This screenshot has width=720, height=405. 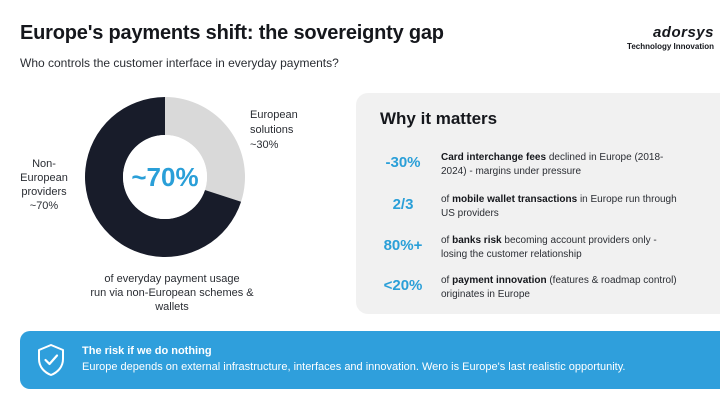 I want to click on stat-highlight: mobile wallet transactions, so click(x=515, y=199).